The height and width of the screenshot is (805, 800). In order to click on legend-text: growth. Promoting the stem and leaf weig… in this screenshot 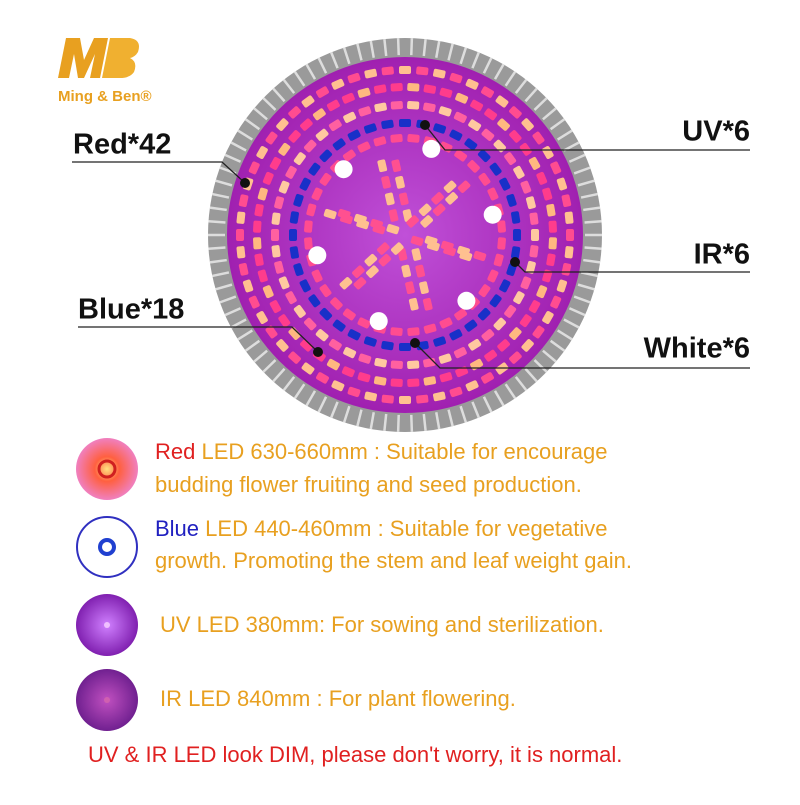, I will do `click(393, 560)`.